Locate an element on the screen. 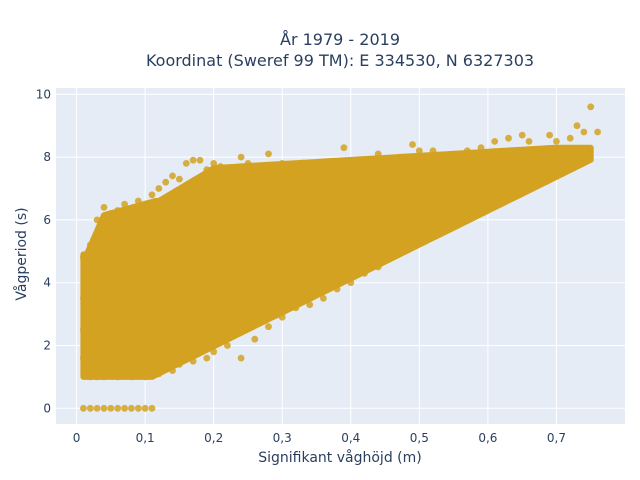 Image resolution: width=640 pixels, height=480 pixels. y-axis-ticks: 0 2 4 6 8 10 is located at coordinates (43, 251).